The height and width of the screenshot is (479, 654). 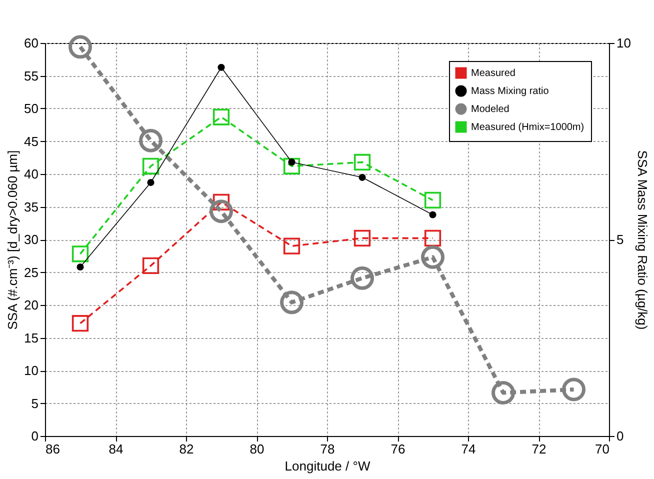 What do you see at coordinates (527, 127) in the screenshot?
I see `legend-label: Measured (Hmix=1000m)` at bounding box center [527, 127].